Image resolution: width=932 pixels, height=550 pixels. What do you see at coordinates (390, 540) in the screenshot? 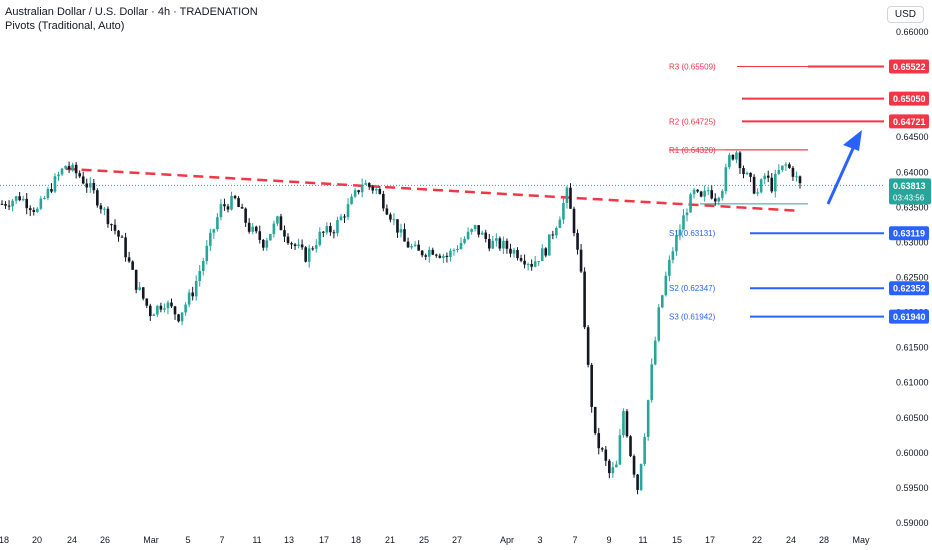
I see `x-tick-label: 21` at bounding box center [390, 540].